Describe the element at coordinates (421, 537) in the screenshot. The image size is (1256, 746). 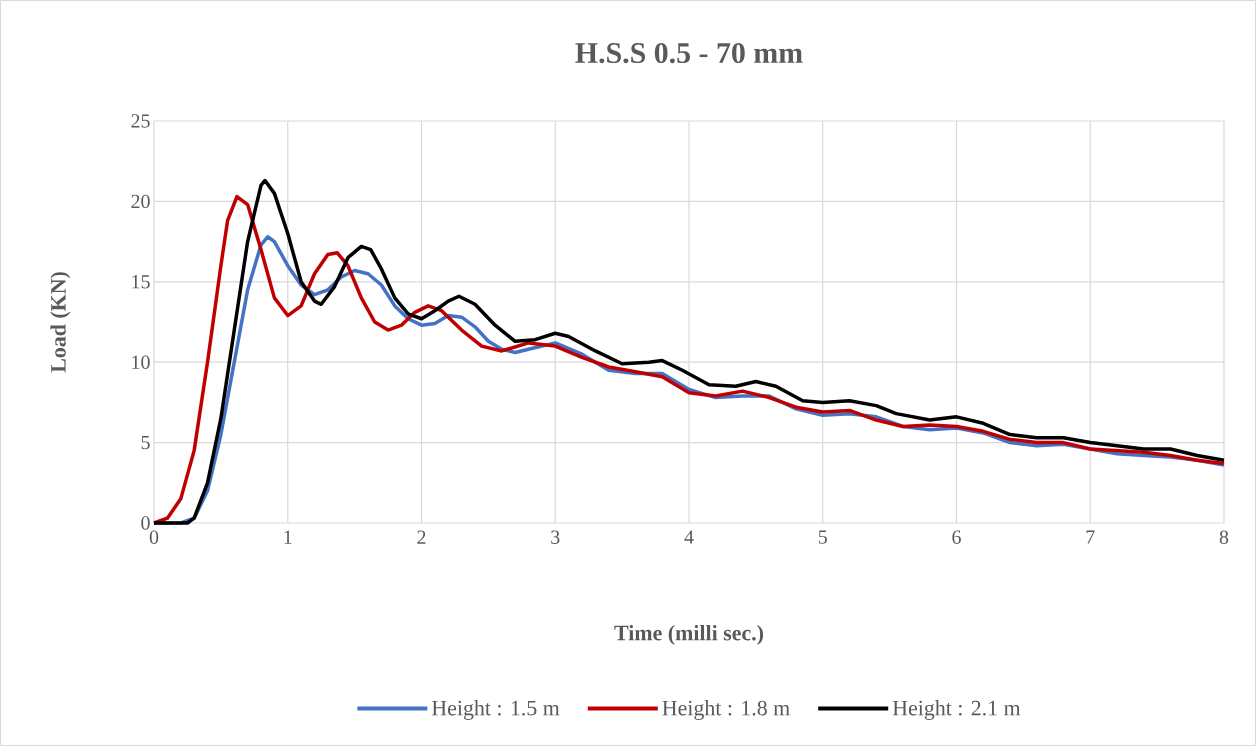
I see `x-tick-label: 2` at that location.